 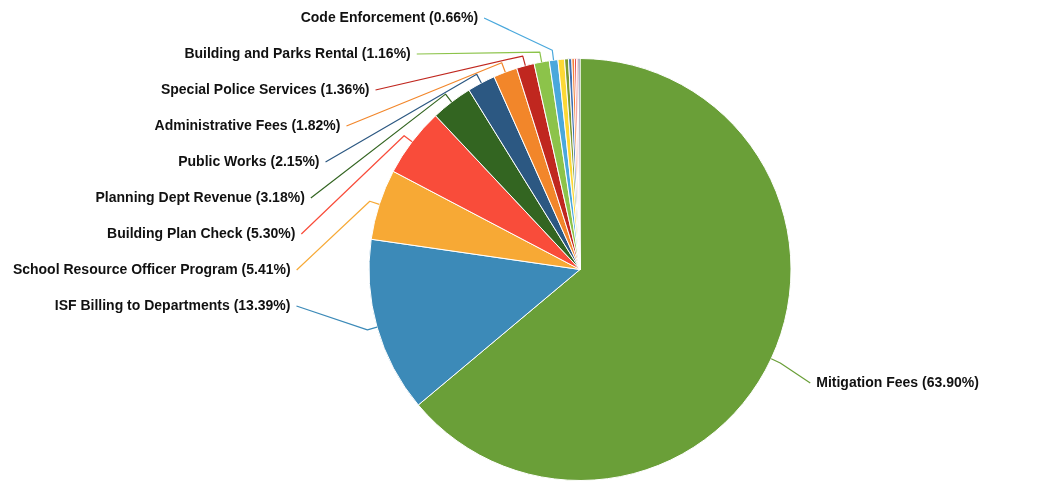 I want to click on slice-label: Special Police Services (1.36%), so click(x=265, y=88).